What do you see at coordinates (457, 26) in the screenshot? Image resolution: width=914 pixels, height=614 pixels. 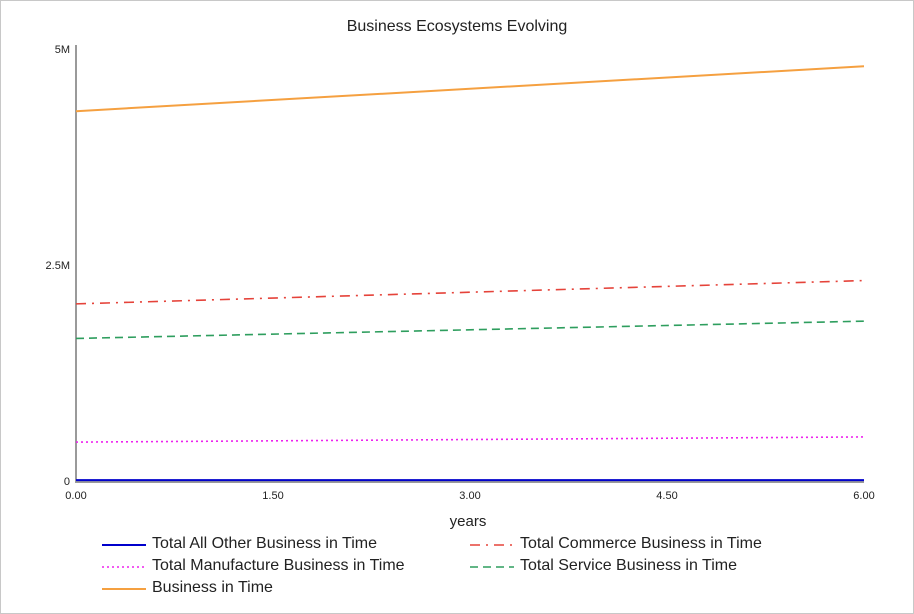 I see `chart-title: Business Ecosystems Evolving` at bounding box center [457, 26].